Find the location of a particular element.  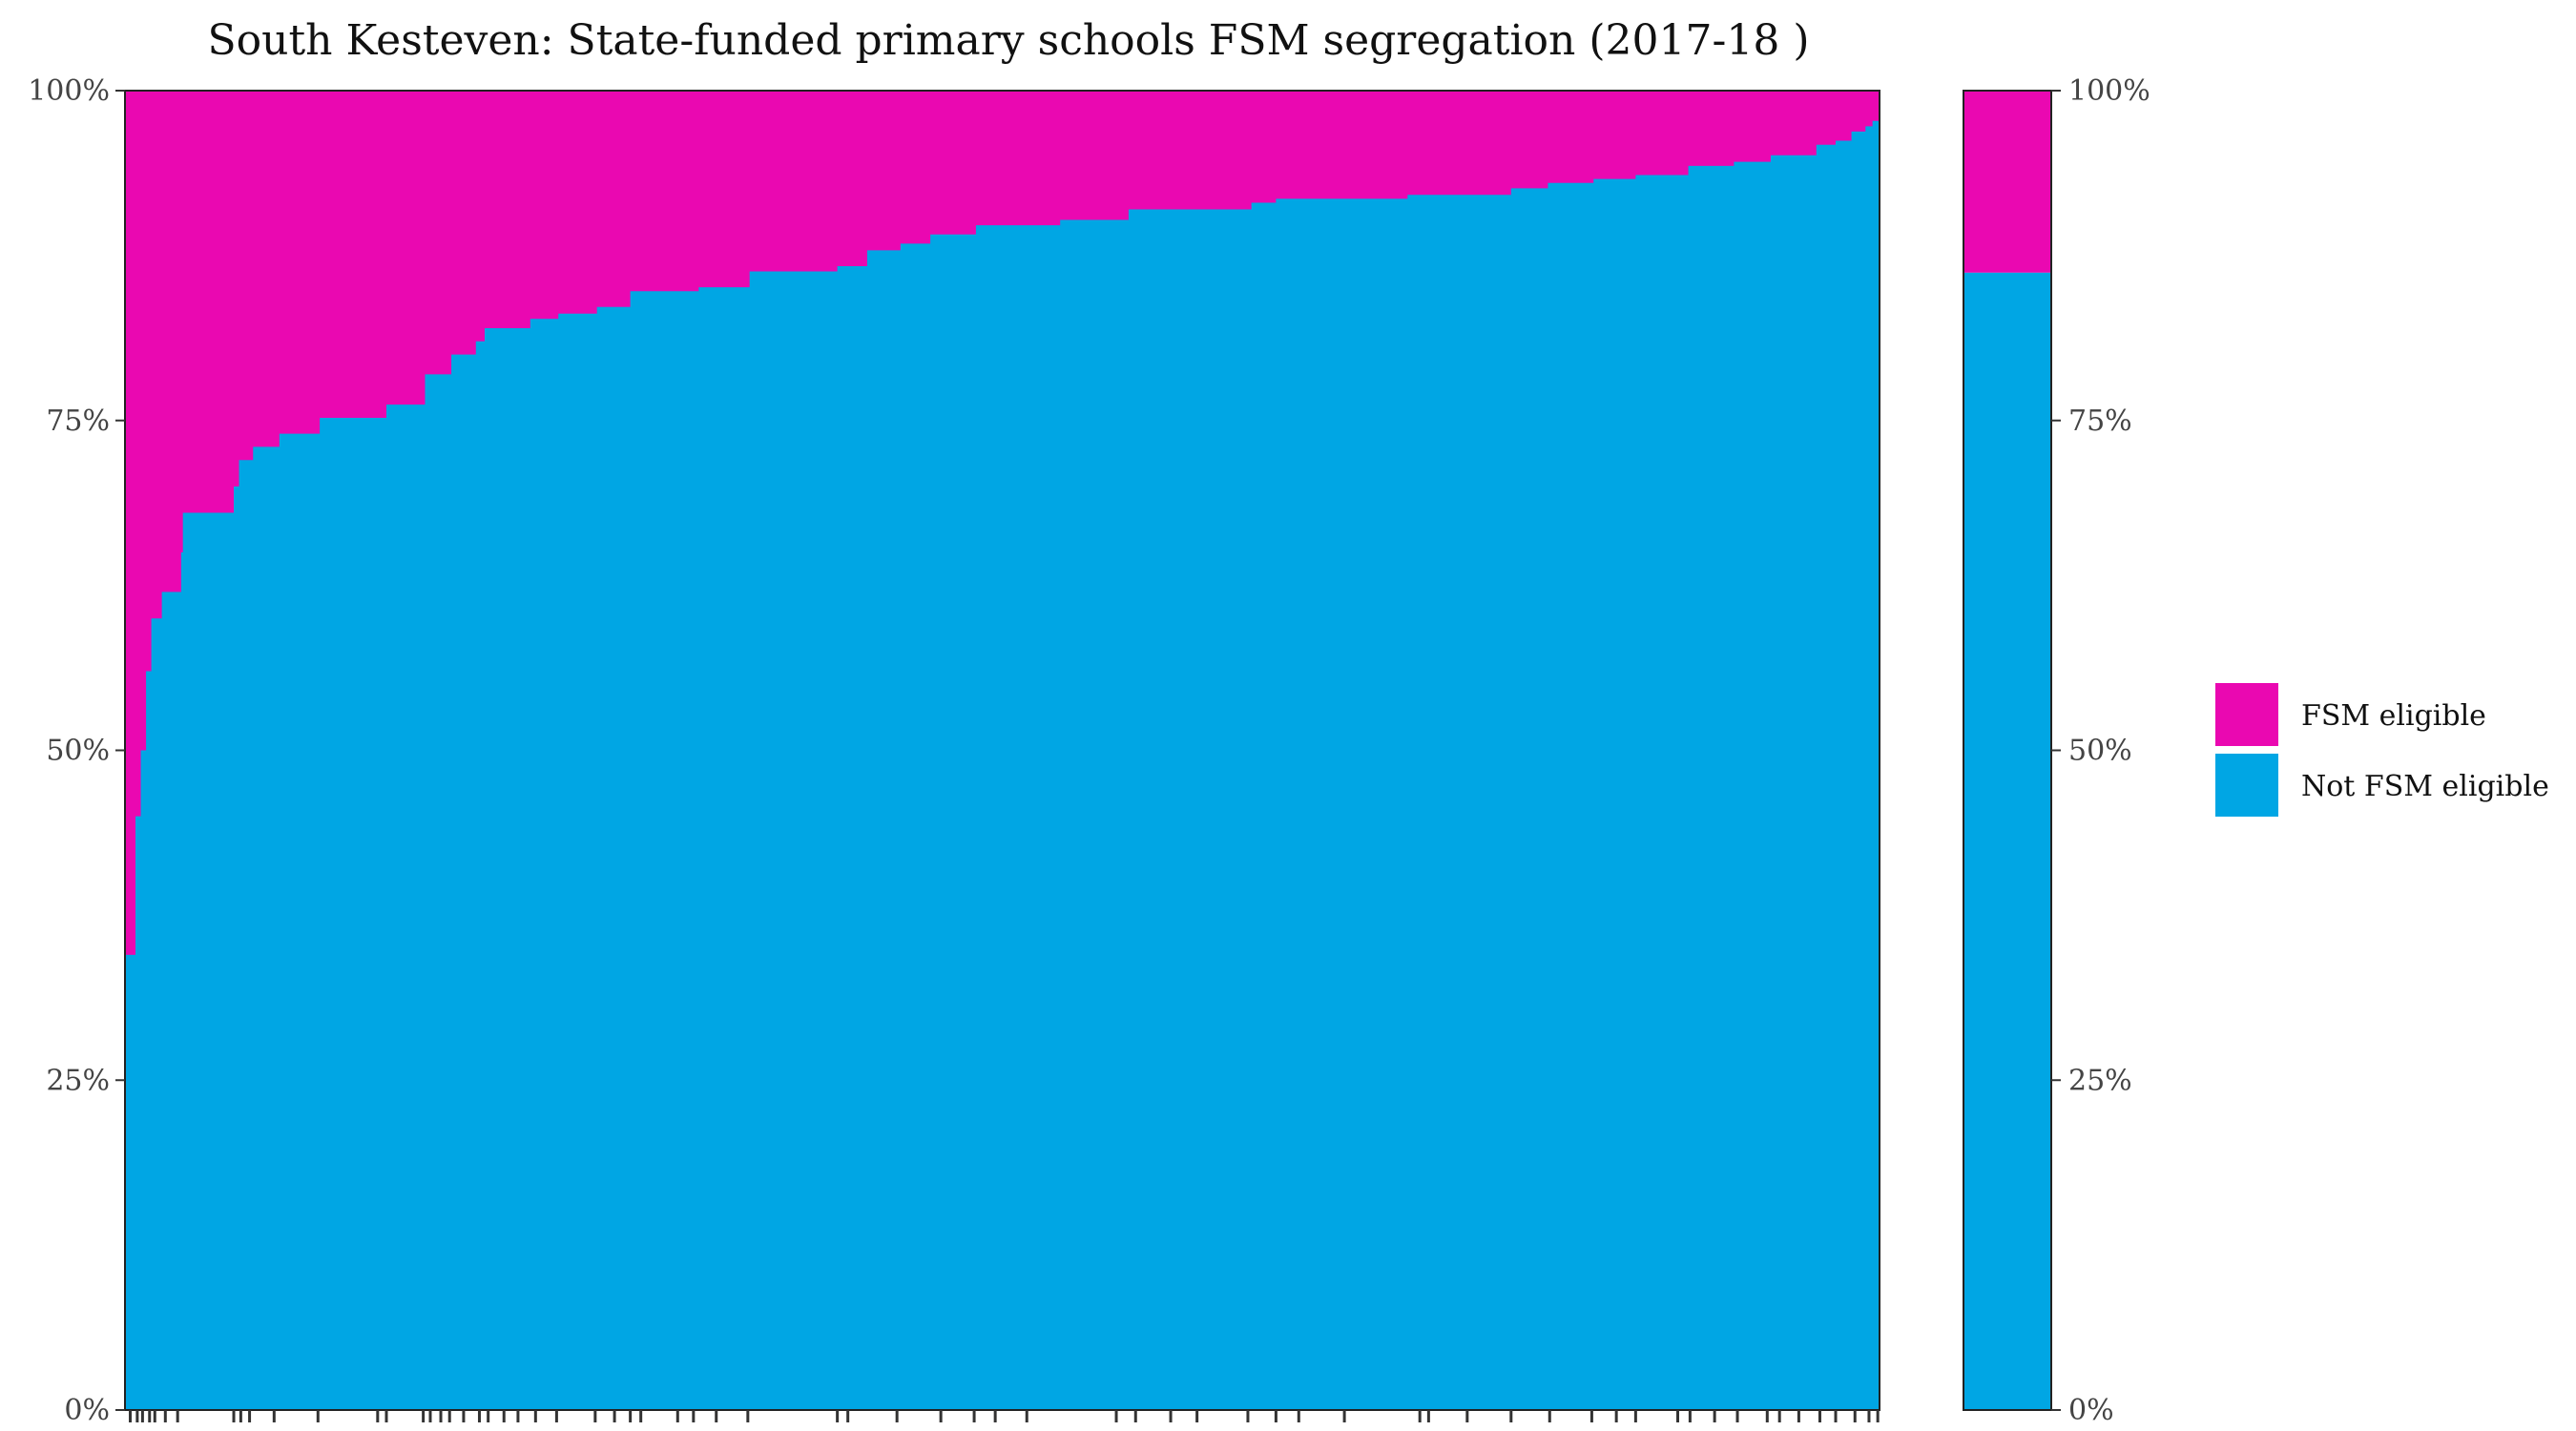

left-y-tick-label: 50% is located at coordinates (78, 751).